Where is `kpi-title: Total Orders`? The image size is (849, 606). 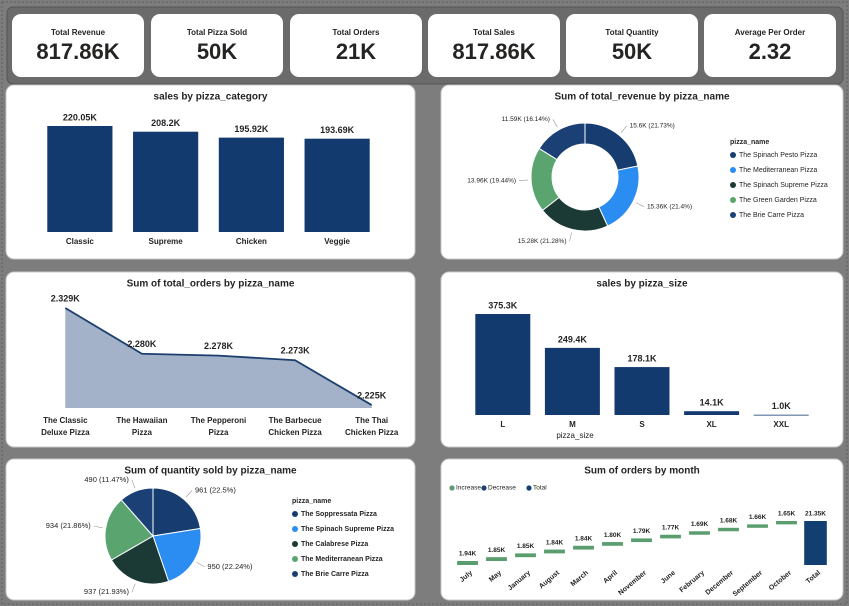 kpi-title: Total Orders is located at coordinates (357, 32).